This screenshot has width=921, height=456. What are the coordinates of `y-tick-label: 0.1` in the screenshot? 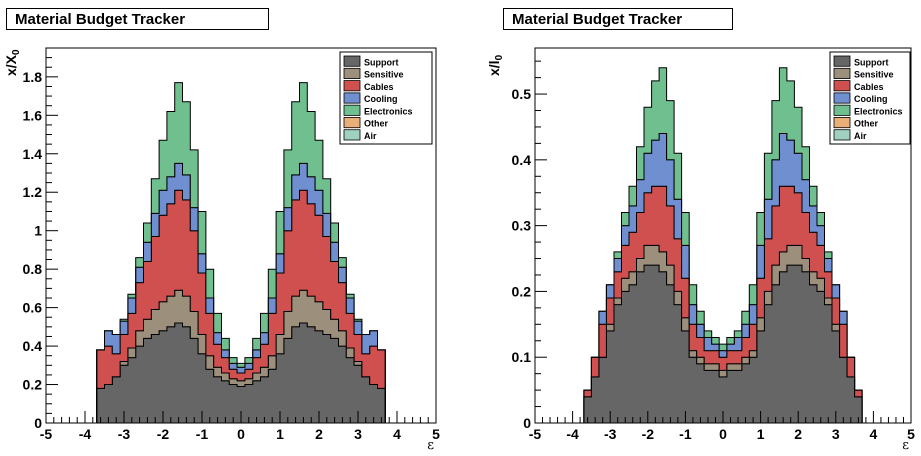 It's located at (522, 357).